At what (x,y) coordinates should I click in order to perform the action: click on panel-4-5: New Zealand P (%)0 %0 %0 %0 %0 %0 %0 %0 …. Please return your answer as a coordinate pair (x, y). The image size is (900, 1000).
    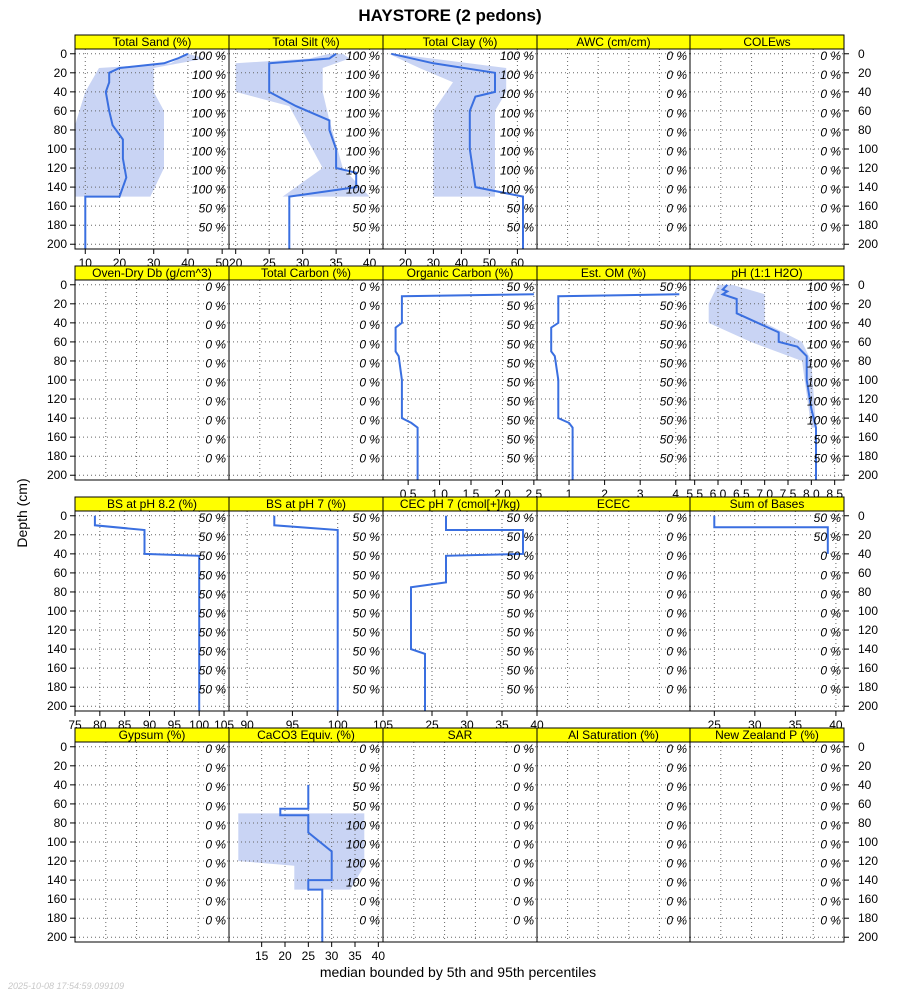
    Looking at the image, I should click on (767, 835).